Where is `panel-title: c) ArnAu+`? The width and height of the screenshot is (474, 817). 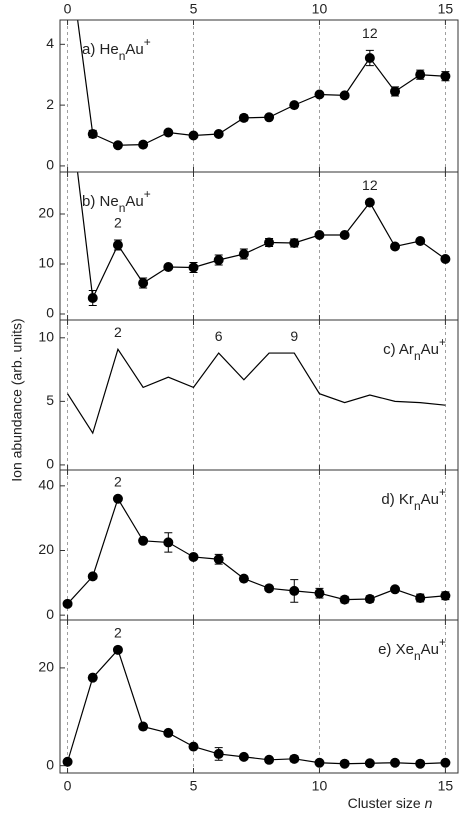 panel-title: c) ArnAu+ is located at coordinates (414, 349).